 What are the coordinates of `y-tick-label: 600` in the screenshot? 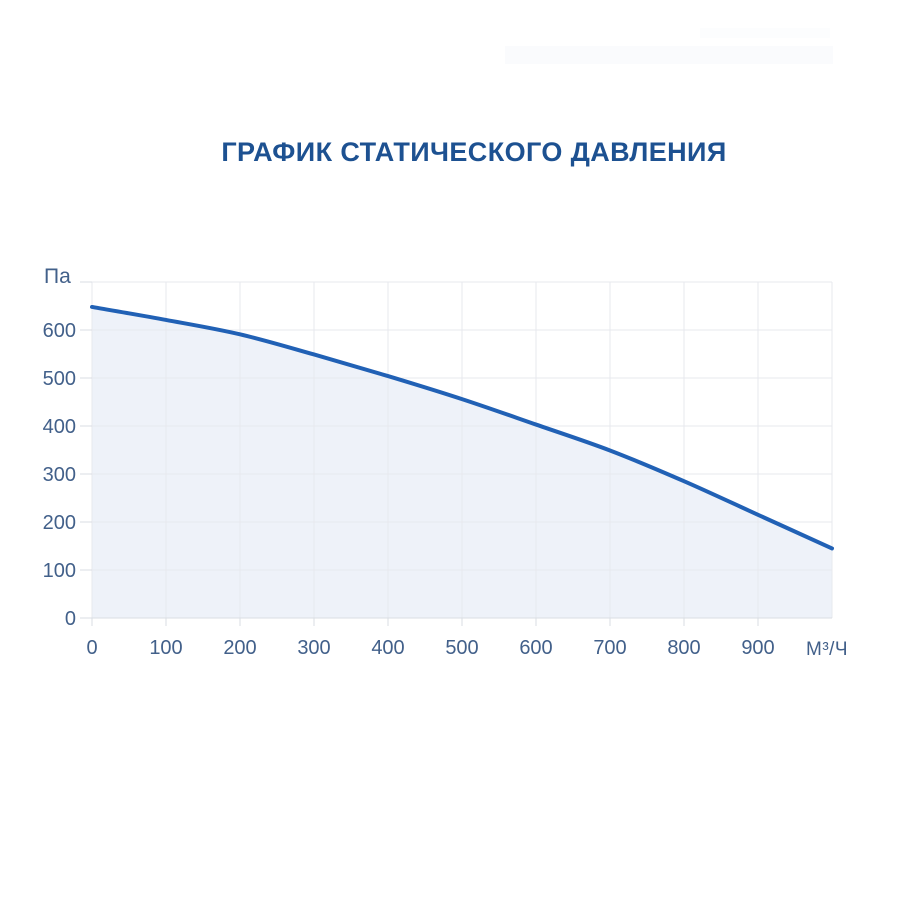 It's located at (59, 331).